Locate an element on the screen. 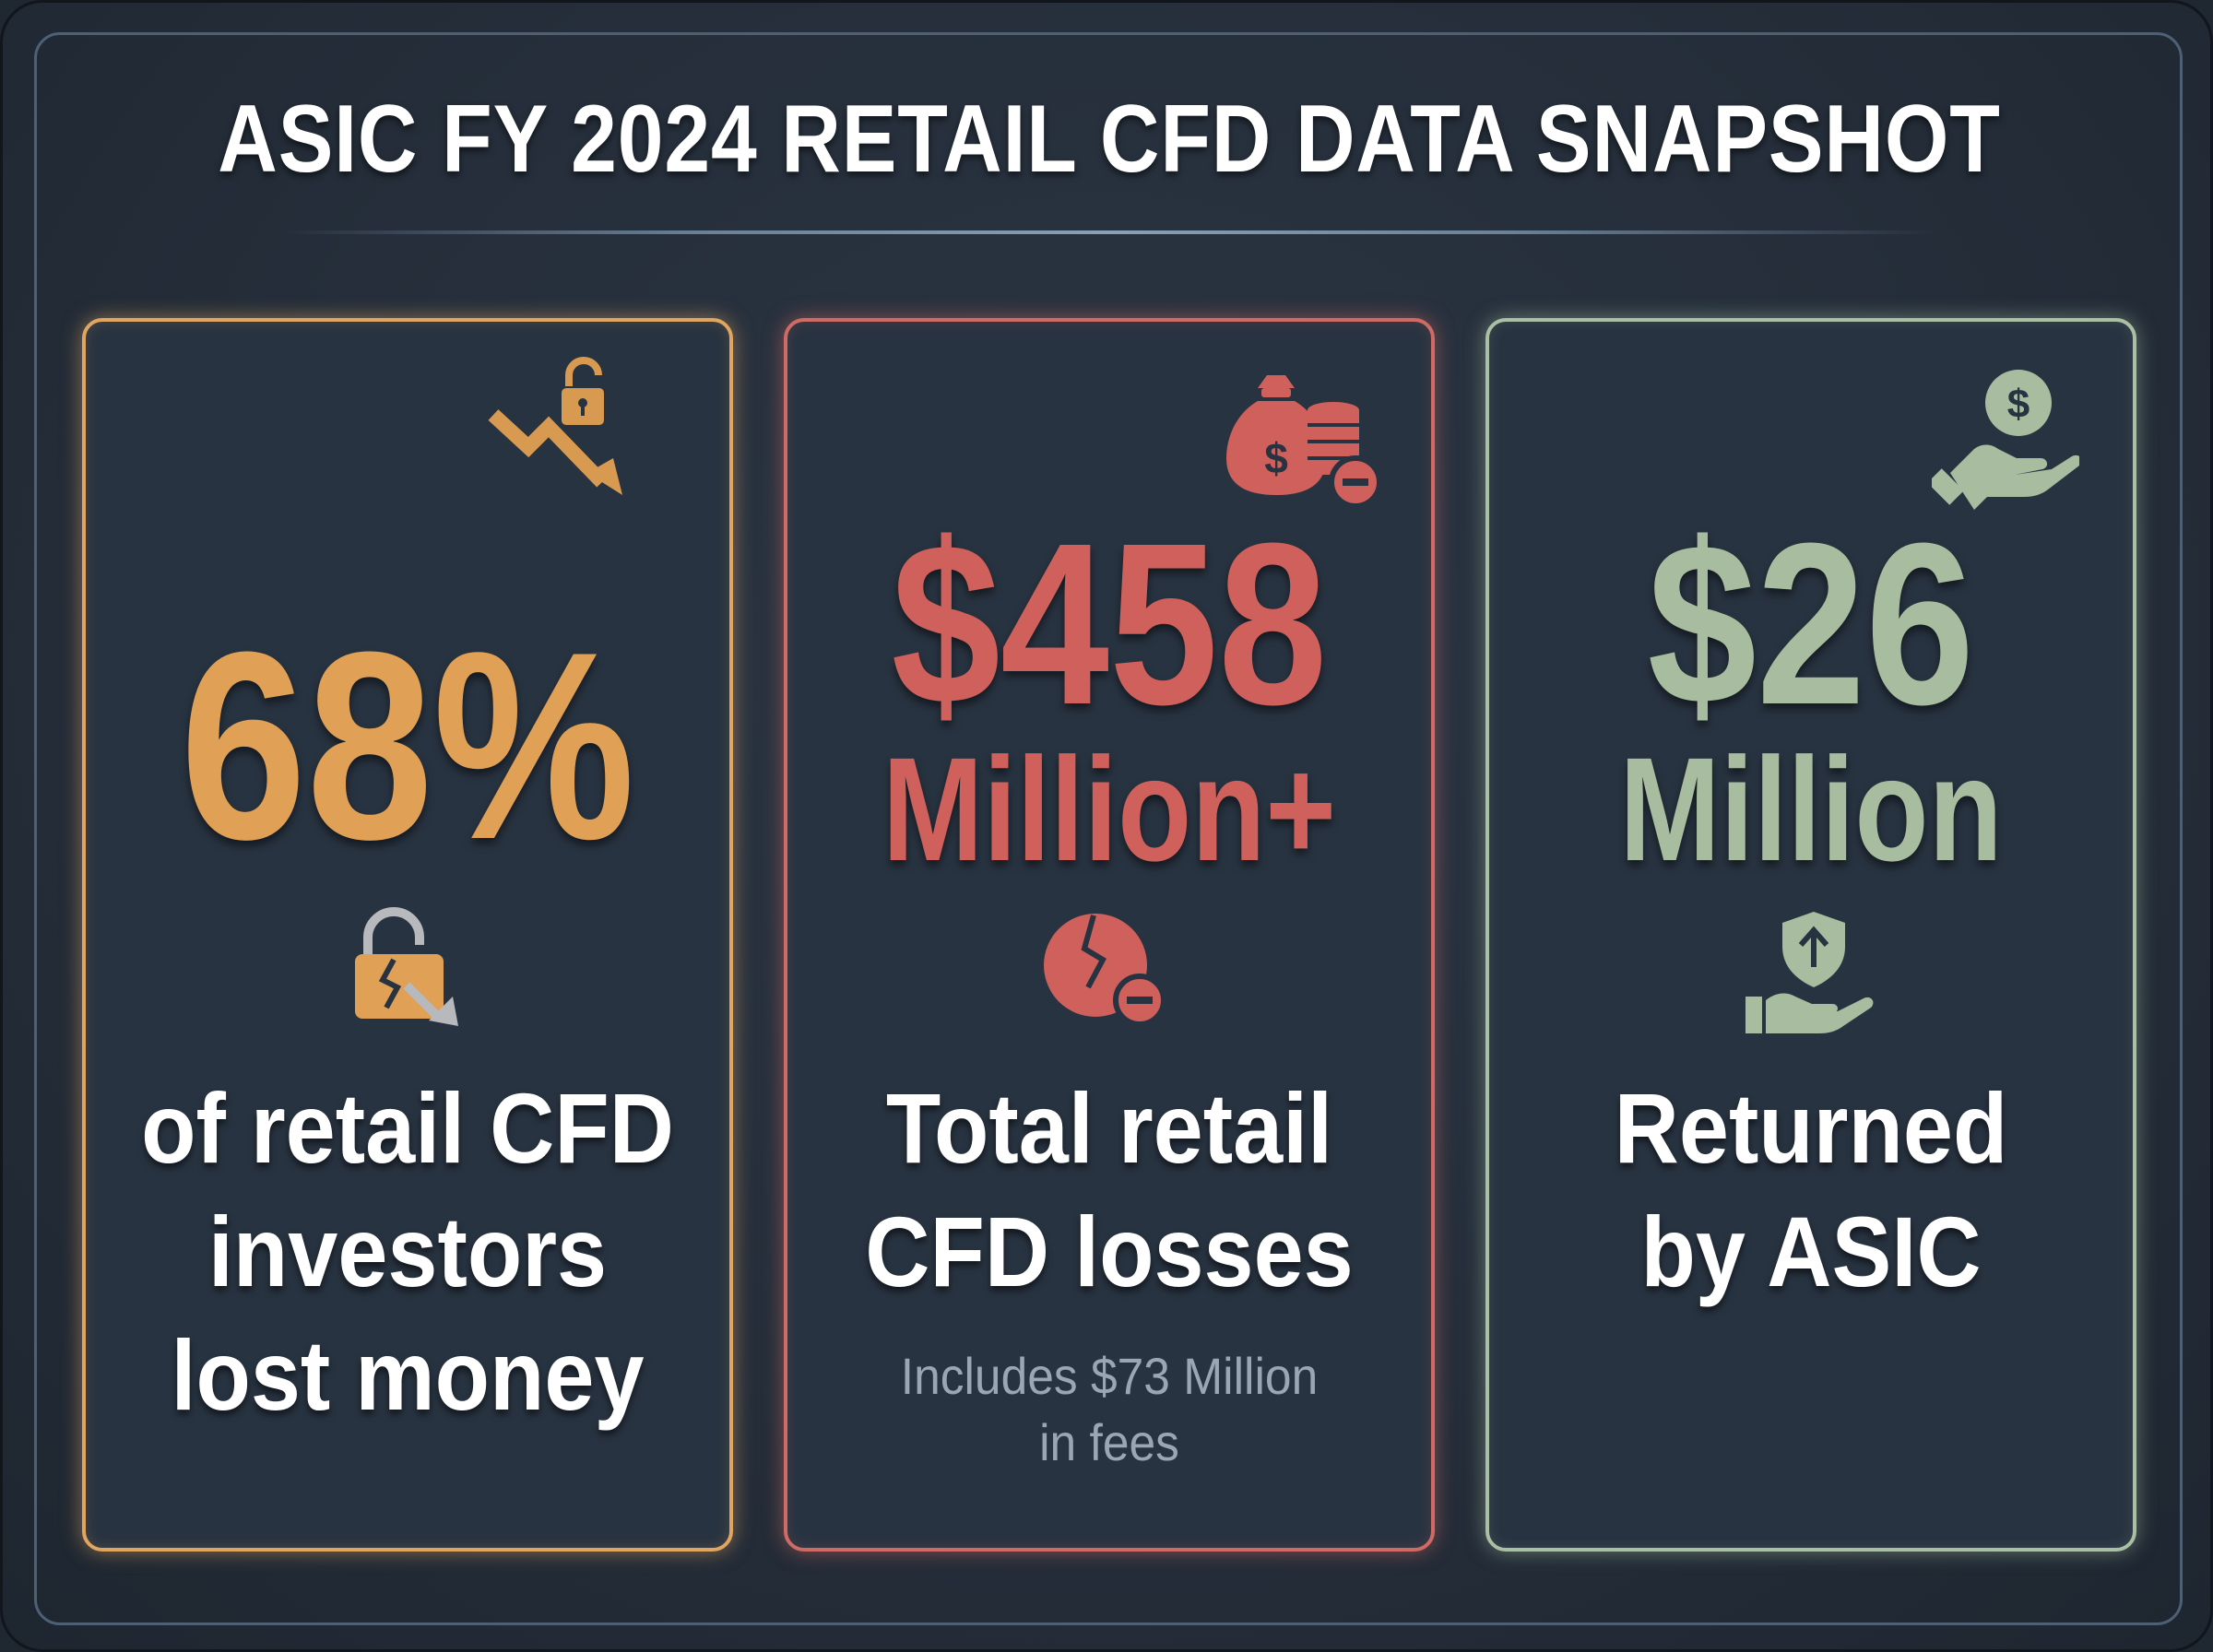 This screenshot has width=2213, height=1652. money-bag-coins-minus-icon: $ is located at coordinates (1304, 438).